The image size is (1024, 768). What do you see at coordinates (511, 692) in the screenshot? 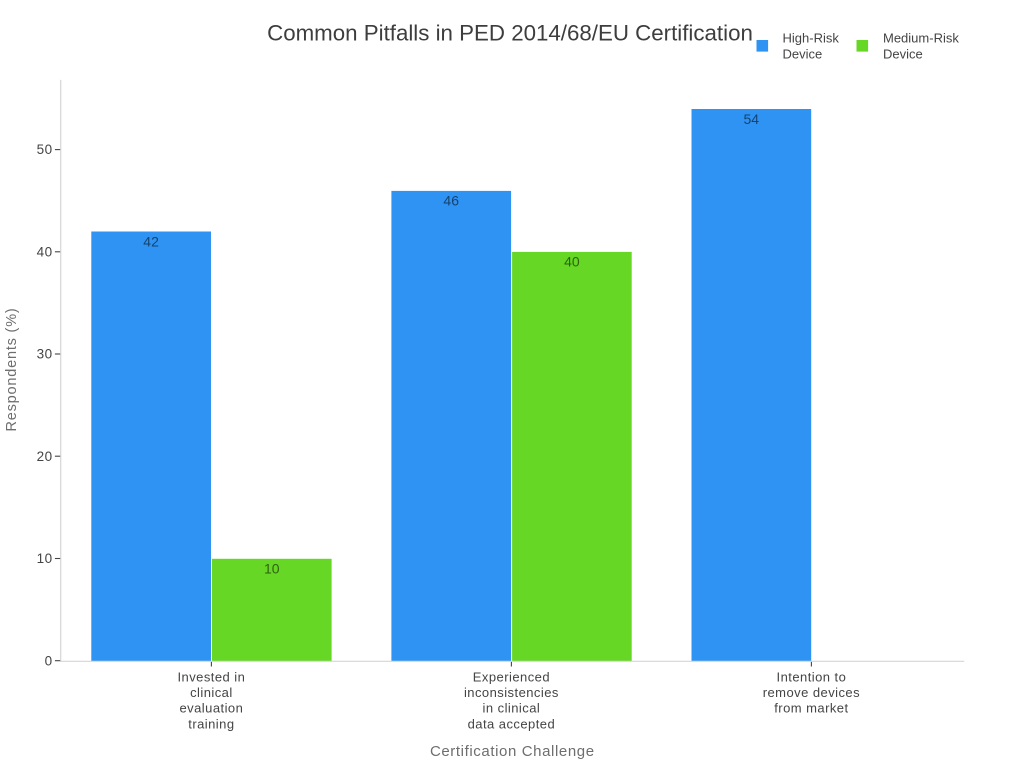
I see `svg-text: inconsistencies` at bounding box center [511, 692].